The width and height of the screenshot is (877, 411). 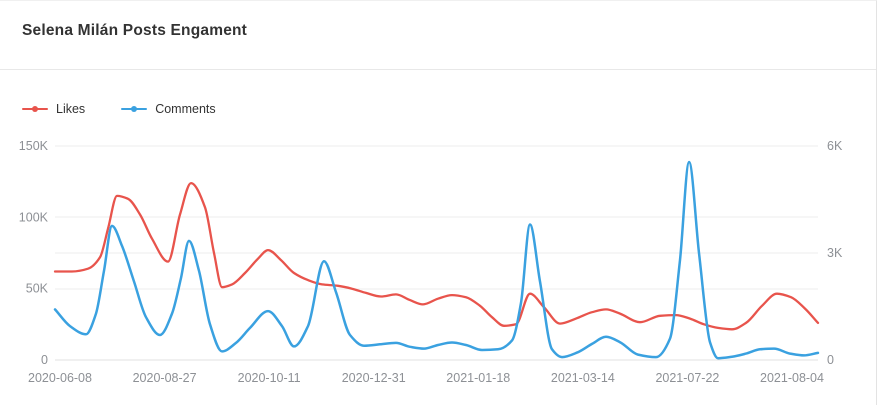 What do you see at coordinates (185, 109) in the screenshot?
I see `legend-label-comments: Comments` at bounding box center [185, 109].